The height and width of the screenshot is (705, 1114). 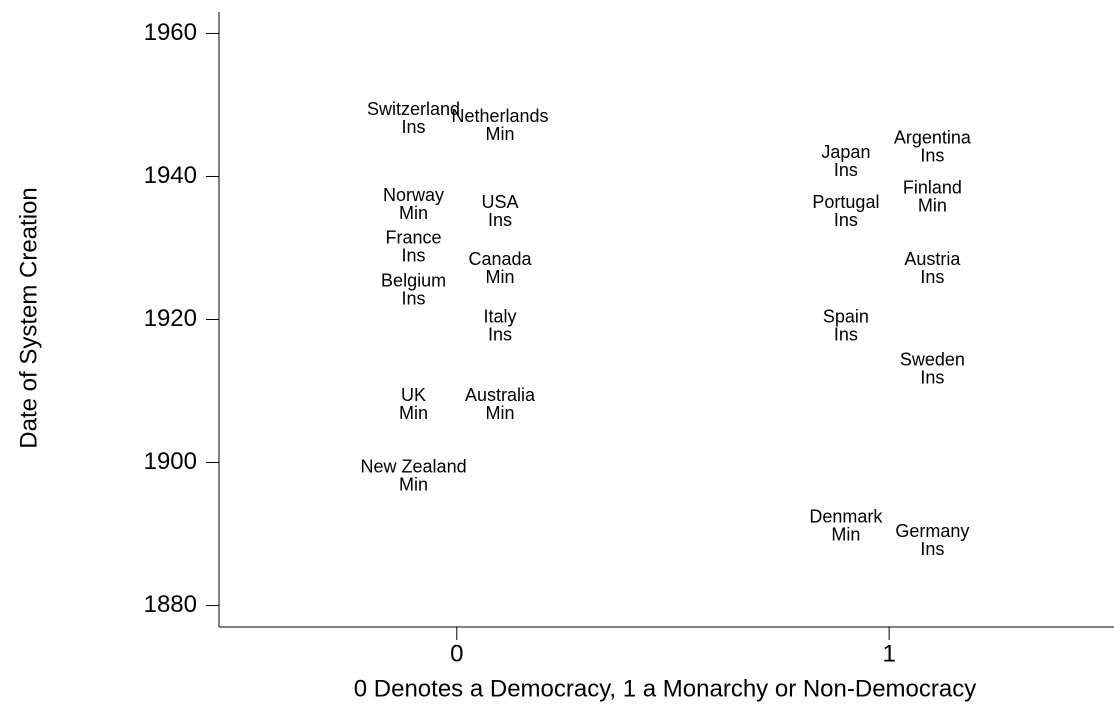 I want to click on country-label: Switzerland, so click(x=413, y=109).